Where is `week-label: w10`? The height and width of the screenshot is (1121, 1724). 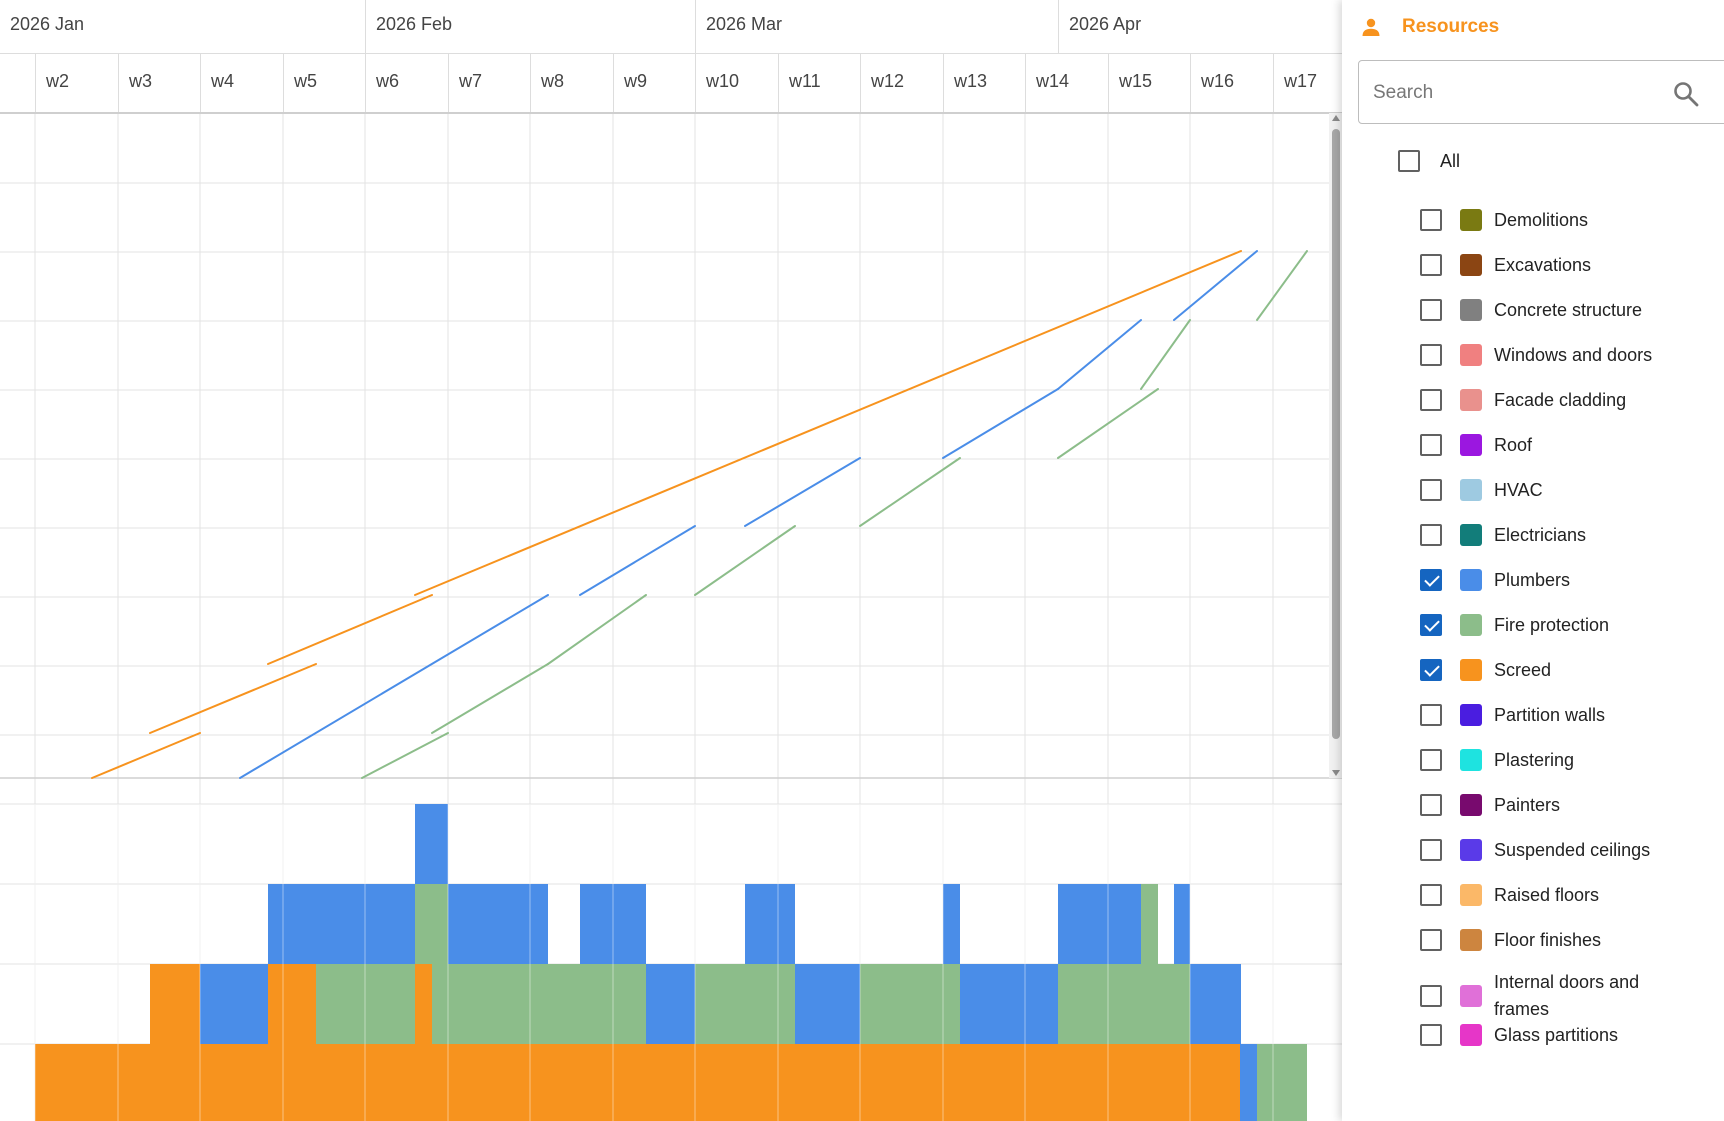 week-label: w10 is located at coordinates (736, 83).